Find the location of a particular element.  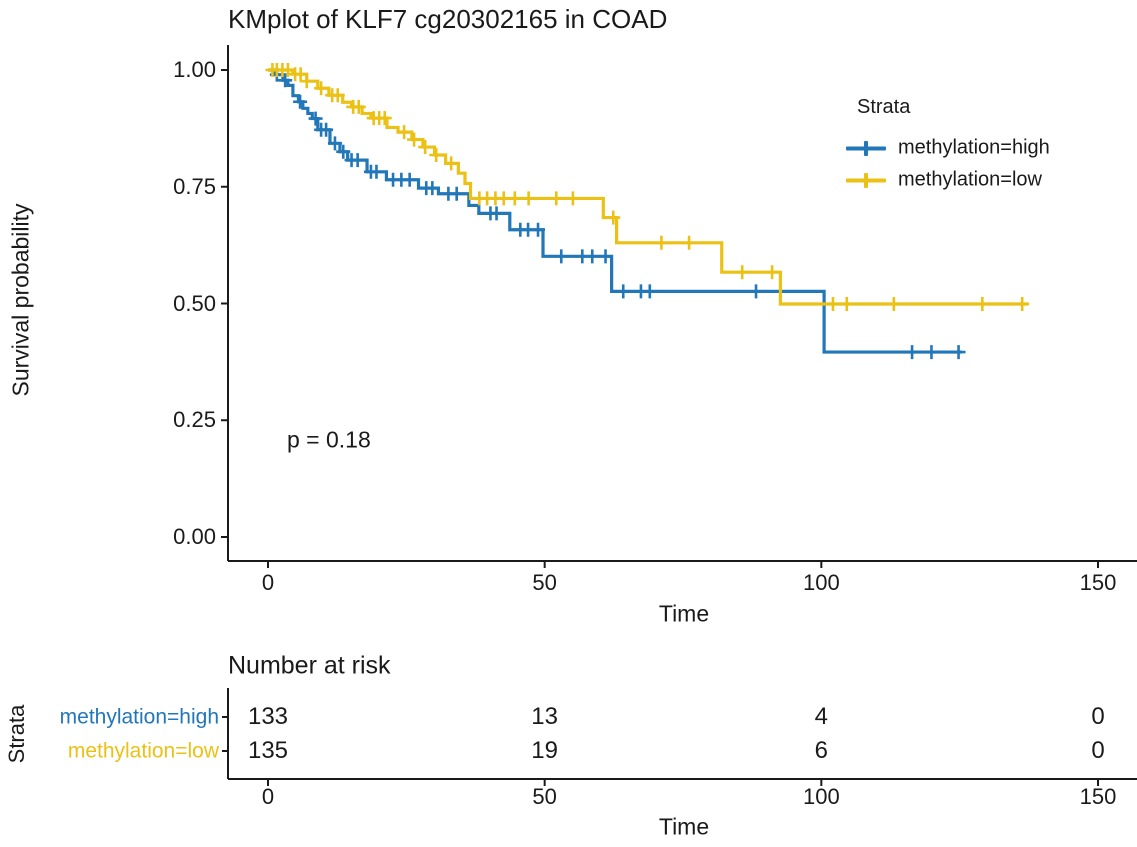

risk-table-heading: Number at risk is located at coordinates (309, 665).